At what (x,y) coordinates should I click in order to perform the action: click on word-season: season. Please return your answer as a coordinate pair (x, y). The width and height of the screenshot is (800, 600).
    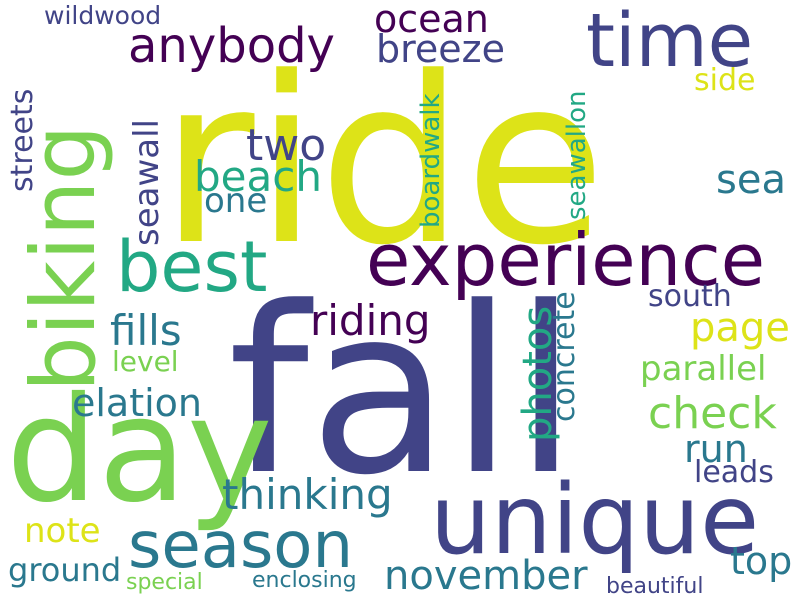
    Looking at the image, I should click on (240, 546).